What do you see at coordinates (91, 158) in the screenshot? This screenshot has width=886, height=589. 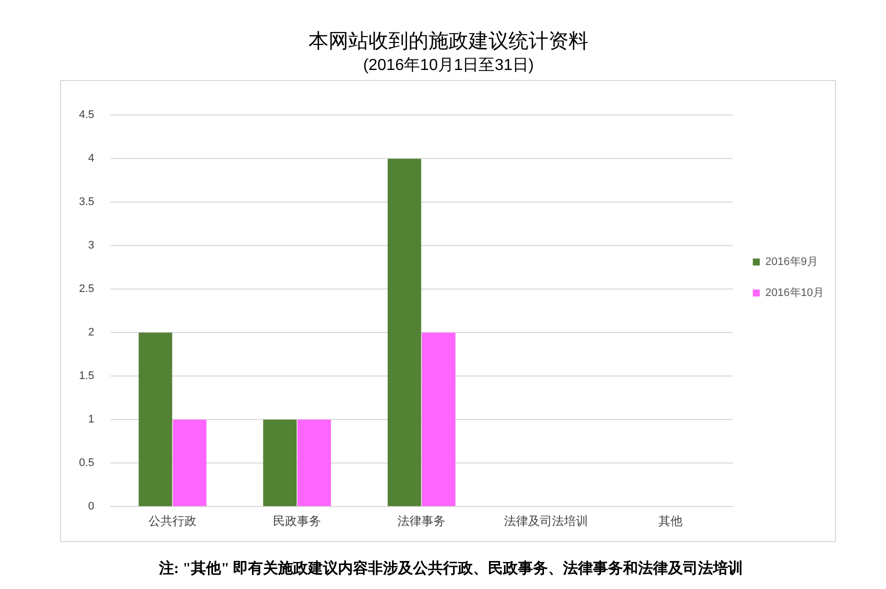 I see `y-tick-label: 4` at bounding box center [91, 158].